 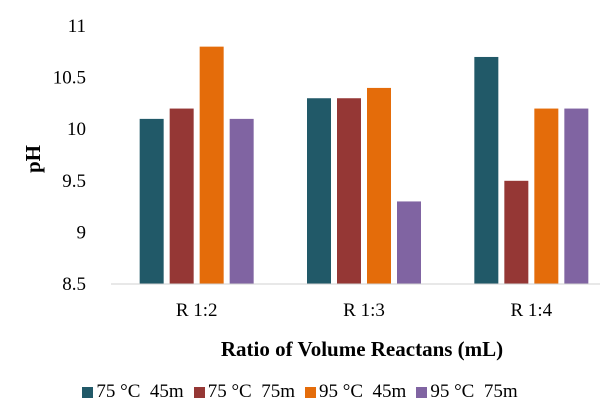 I want to click on x-axis-ticks: R 1:2 R 1:3 R 1:4, so click(x=364, y=310).